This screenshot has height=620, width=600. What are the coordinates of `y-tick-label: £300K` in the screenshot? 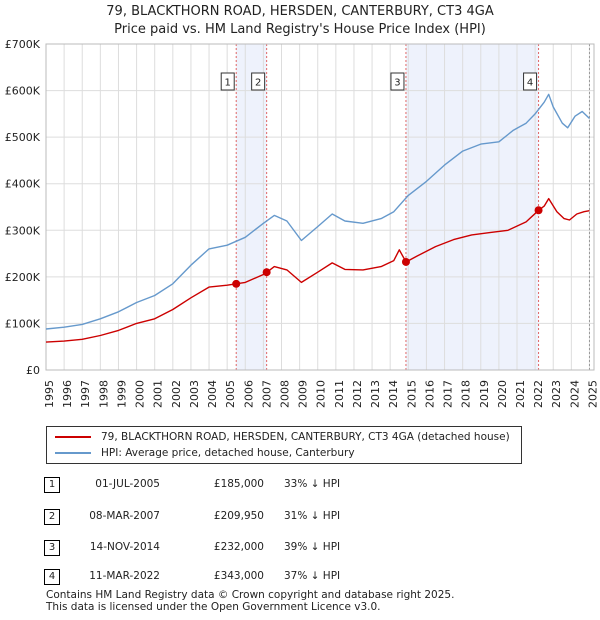 It's located at (23, 230).